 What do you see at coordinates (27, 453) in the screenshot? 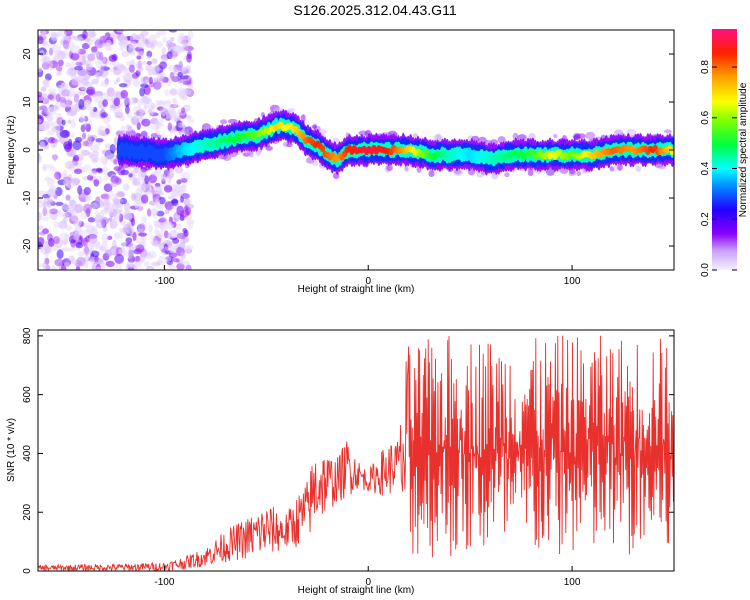
I see `snr-y-tick-label: 400` at bounding box center [27, 453].